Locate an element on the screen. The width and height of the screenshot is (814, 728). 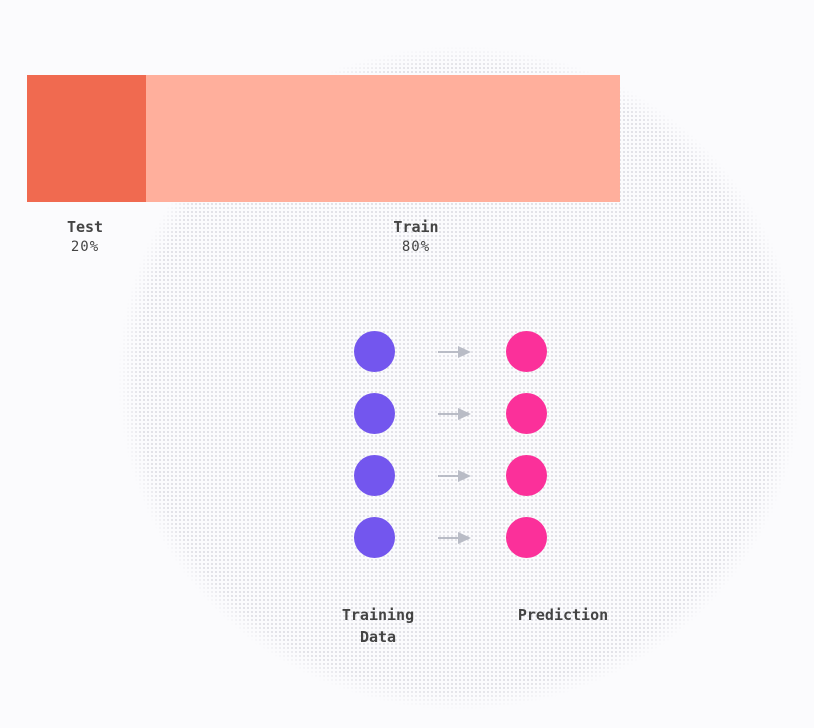
test-label: Test 20% is located at coordinates (85, 237).